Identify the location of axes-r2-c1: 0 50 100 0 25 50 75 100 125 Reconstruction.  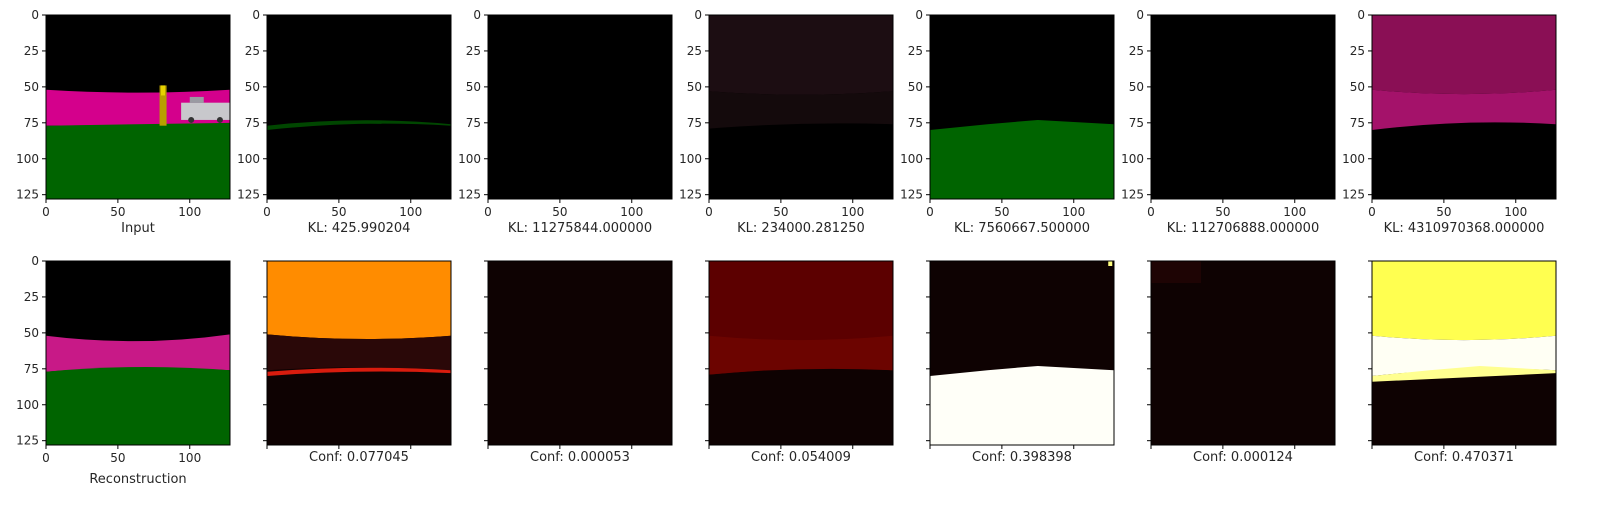
(108, 370).